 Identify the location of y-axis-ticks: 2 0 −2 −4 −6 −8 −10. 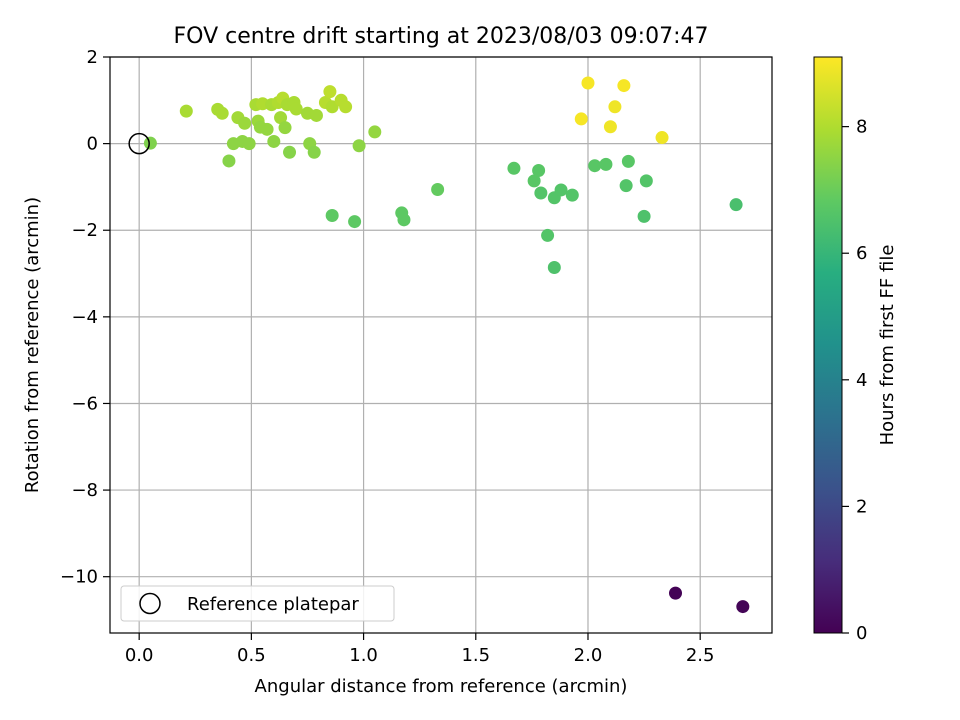
(85, 317).